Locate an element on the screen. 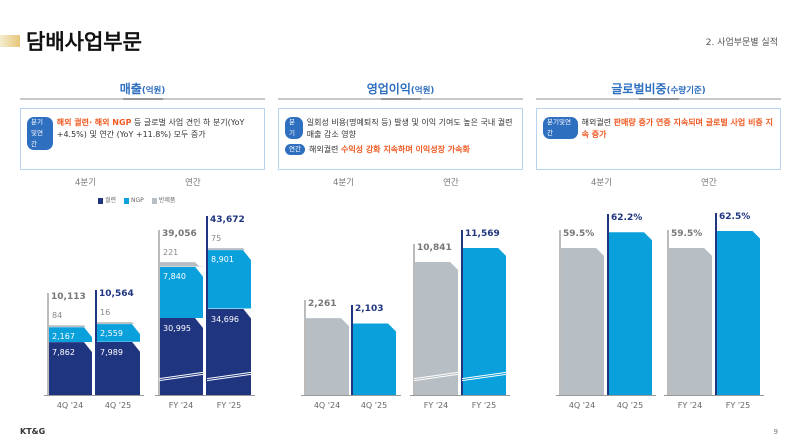 Image resolution: width=800 pixels, height=442 pixels. panel-title-1: 영업이익(억원) is located at coordinates (400, 88).